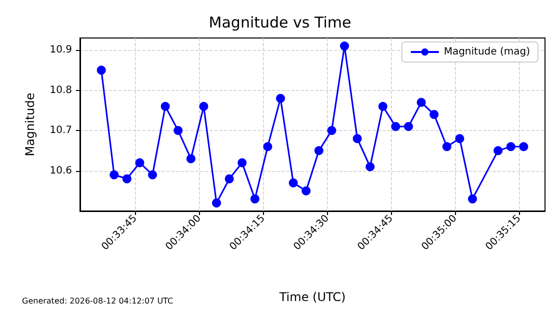  I want to click on x-axis-title: Time (UTC), so click(312, 297).